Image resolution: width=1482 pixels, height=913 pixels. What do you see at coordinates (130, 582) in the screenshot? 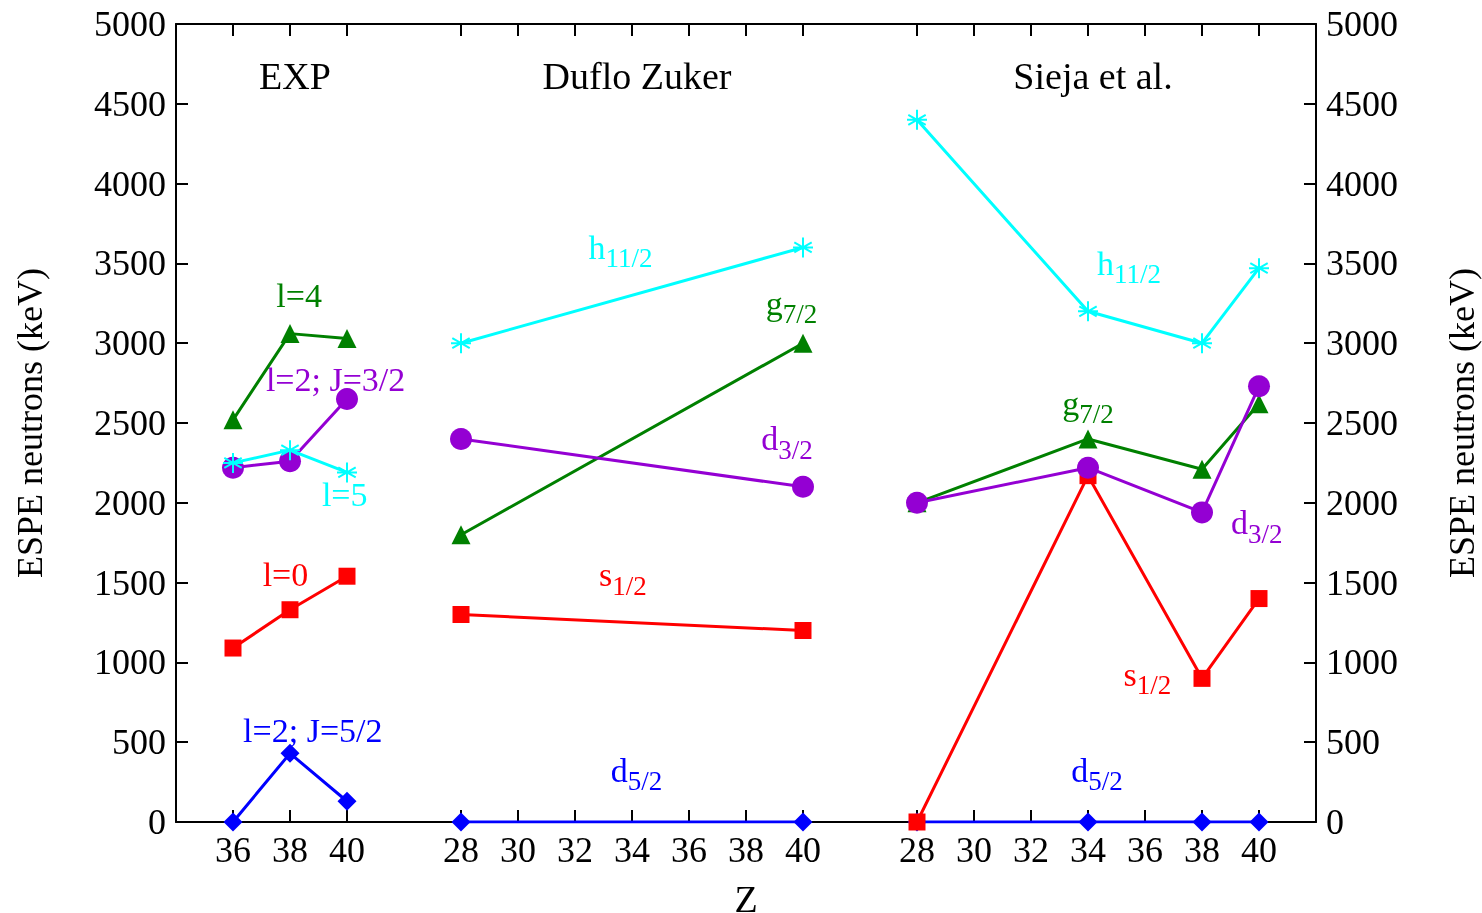
I see `y-tick-label: 1500` at bounding box center [130, 582].